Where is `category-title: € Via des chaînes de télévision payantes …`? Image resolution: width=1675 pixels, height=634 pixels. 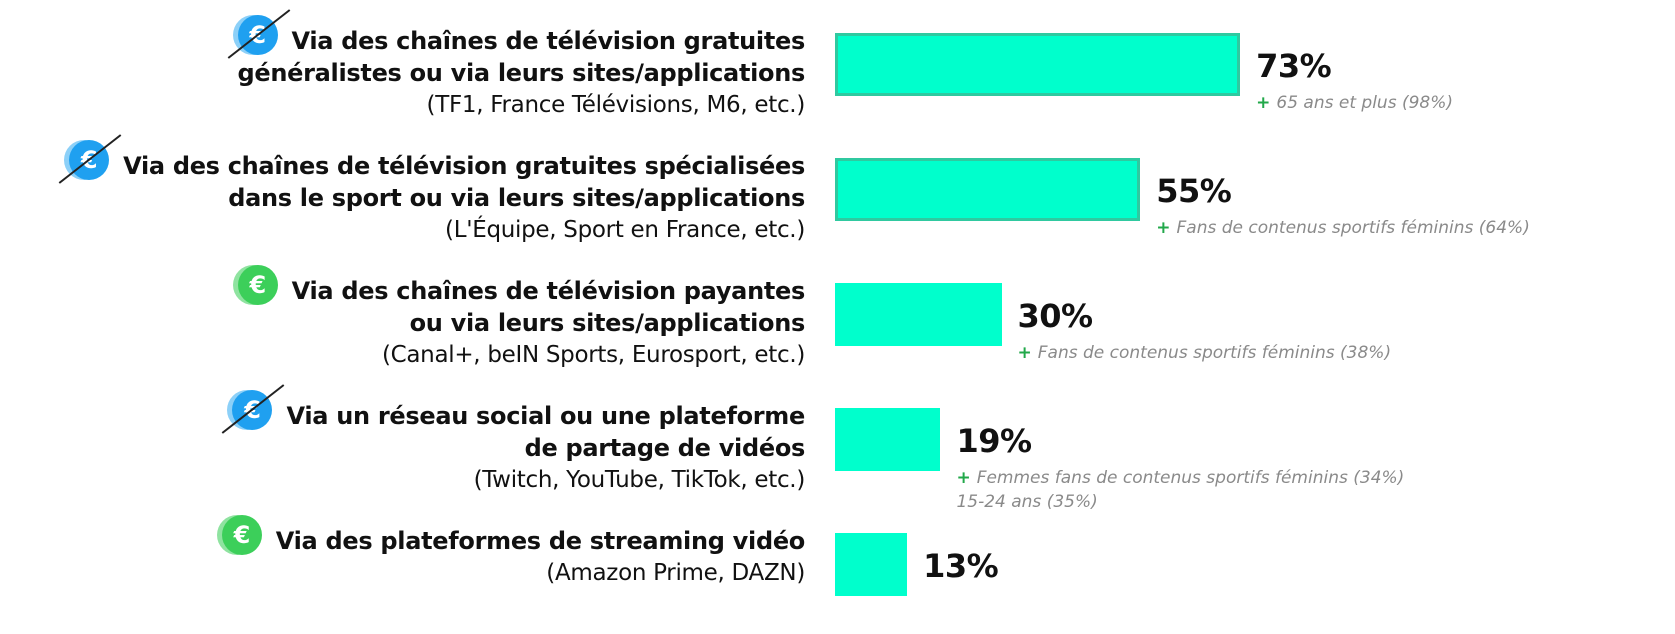
category-title: € Via des chaînes de télévision payantes … is located at coordinates (519, 302).